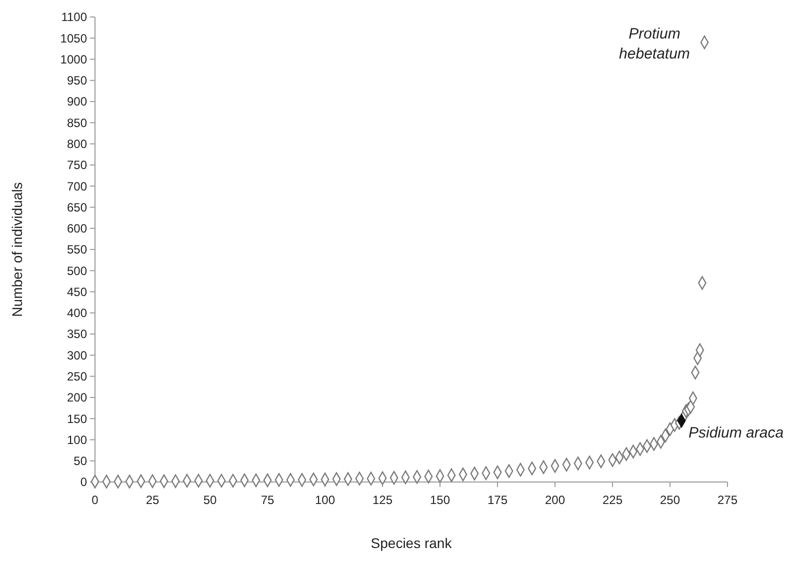  What do you see at coordinates (81, 461) in the screenshot?
I see `y-tick-label: 50` at bounding box center [81, 461].